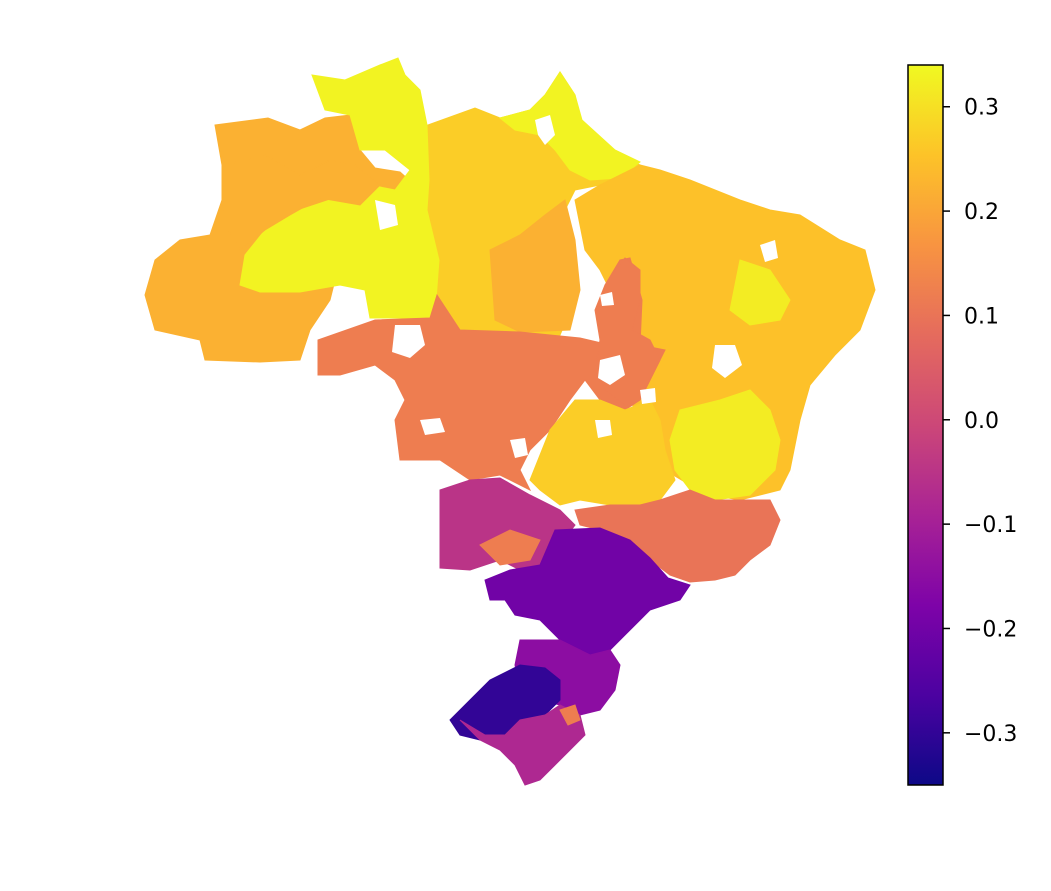  Describe the element at coordinates (925, 425) in the screenshot. I see `colorbar-gradient` at that location.